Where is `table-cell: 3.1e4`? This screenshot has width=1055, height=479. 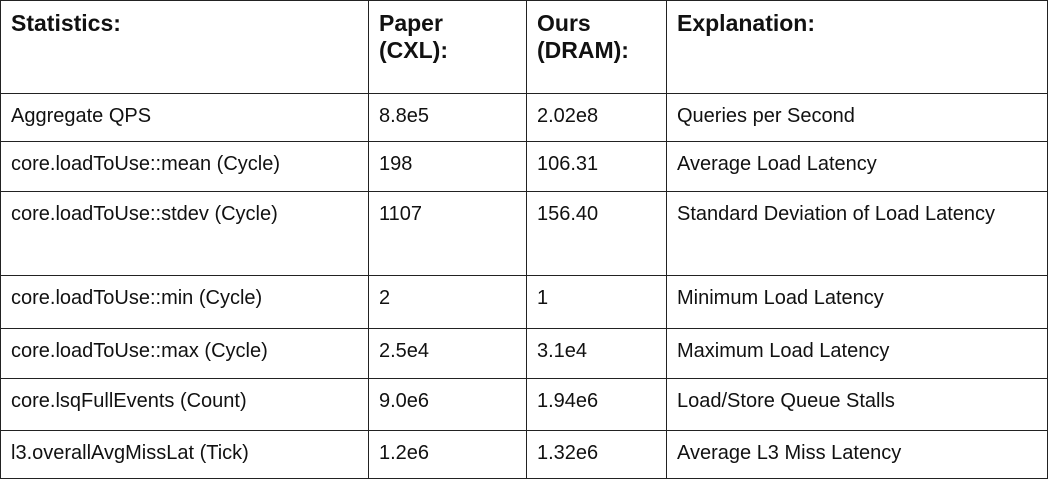 table-cell: 3.1e4 is located at coordinates (596, 353).